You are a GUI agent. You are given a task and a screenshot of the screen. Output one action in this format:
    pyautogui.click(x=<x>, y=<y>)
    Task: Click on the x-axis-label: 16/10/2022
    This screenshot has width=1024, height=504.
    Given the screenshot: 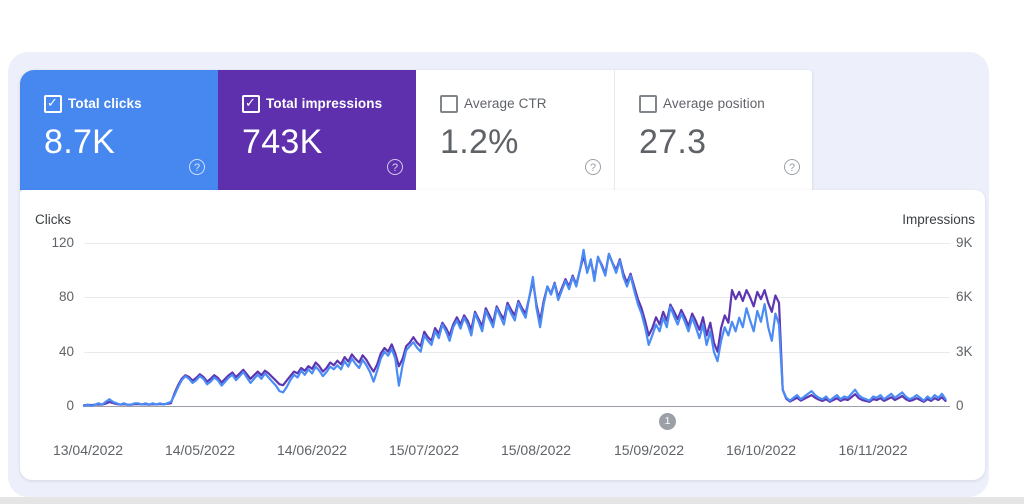 What is the action you would take?
    pyautogui.click(x=761, y=450)
    